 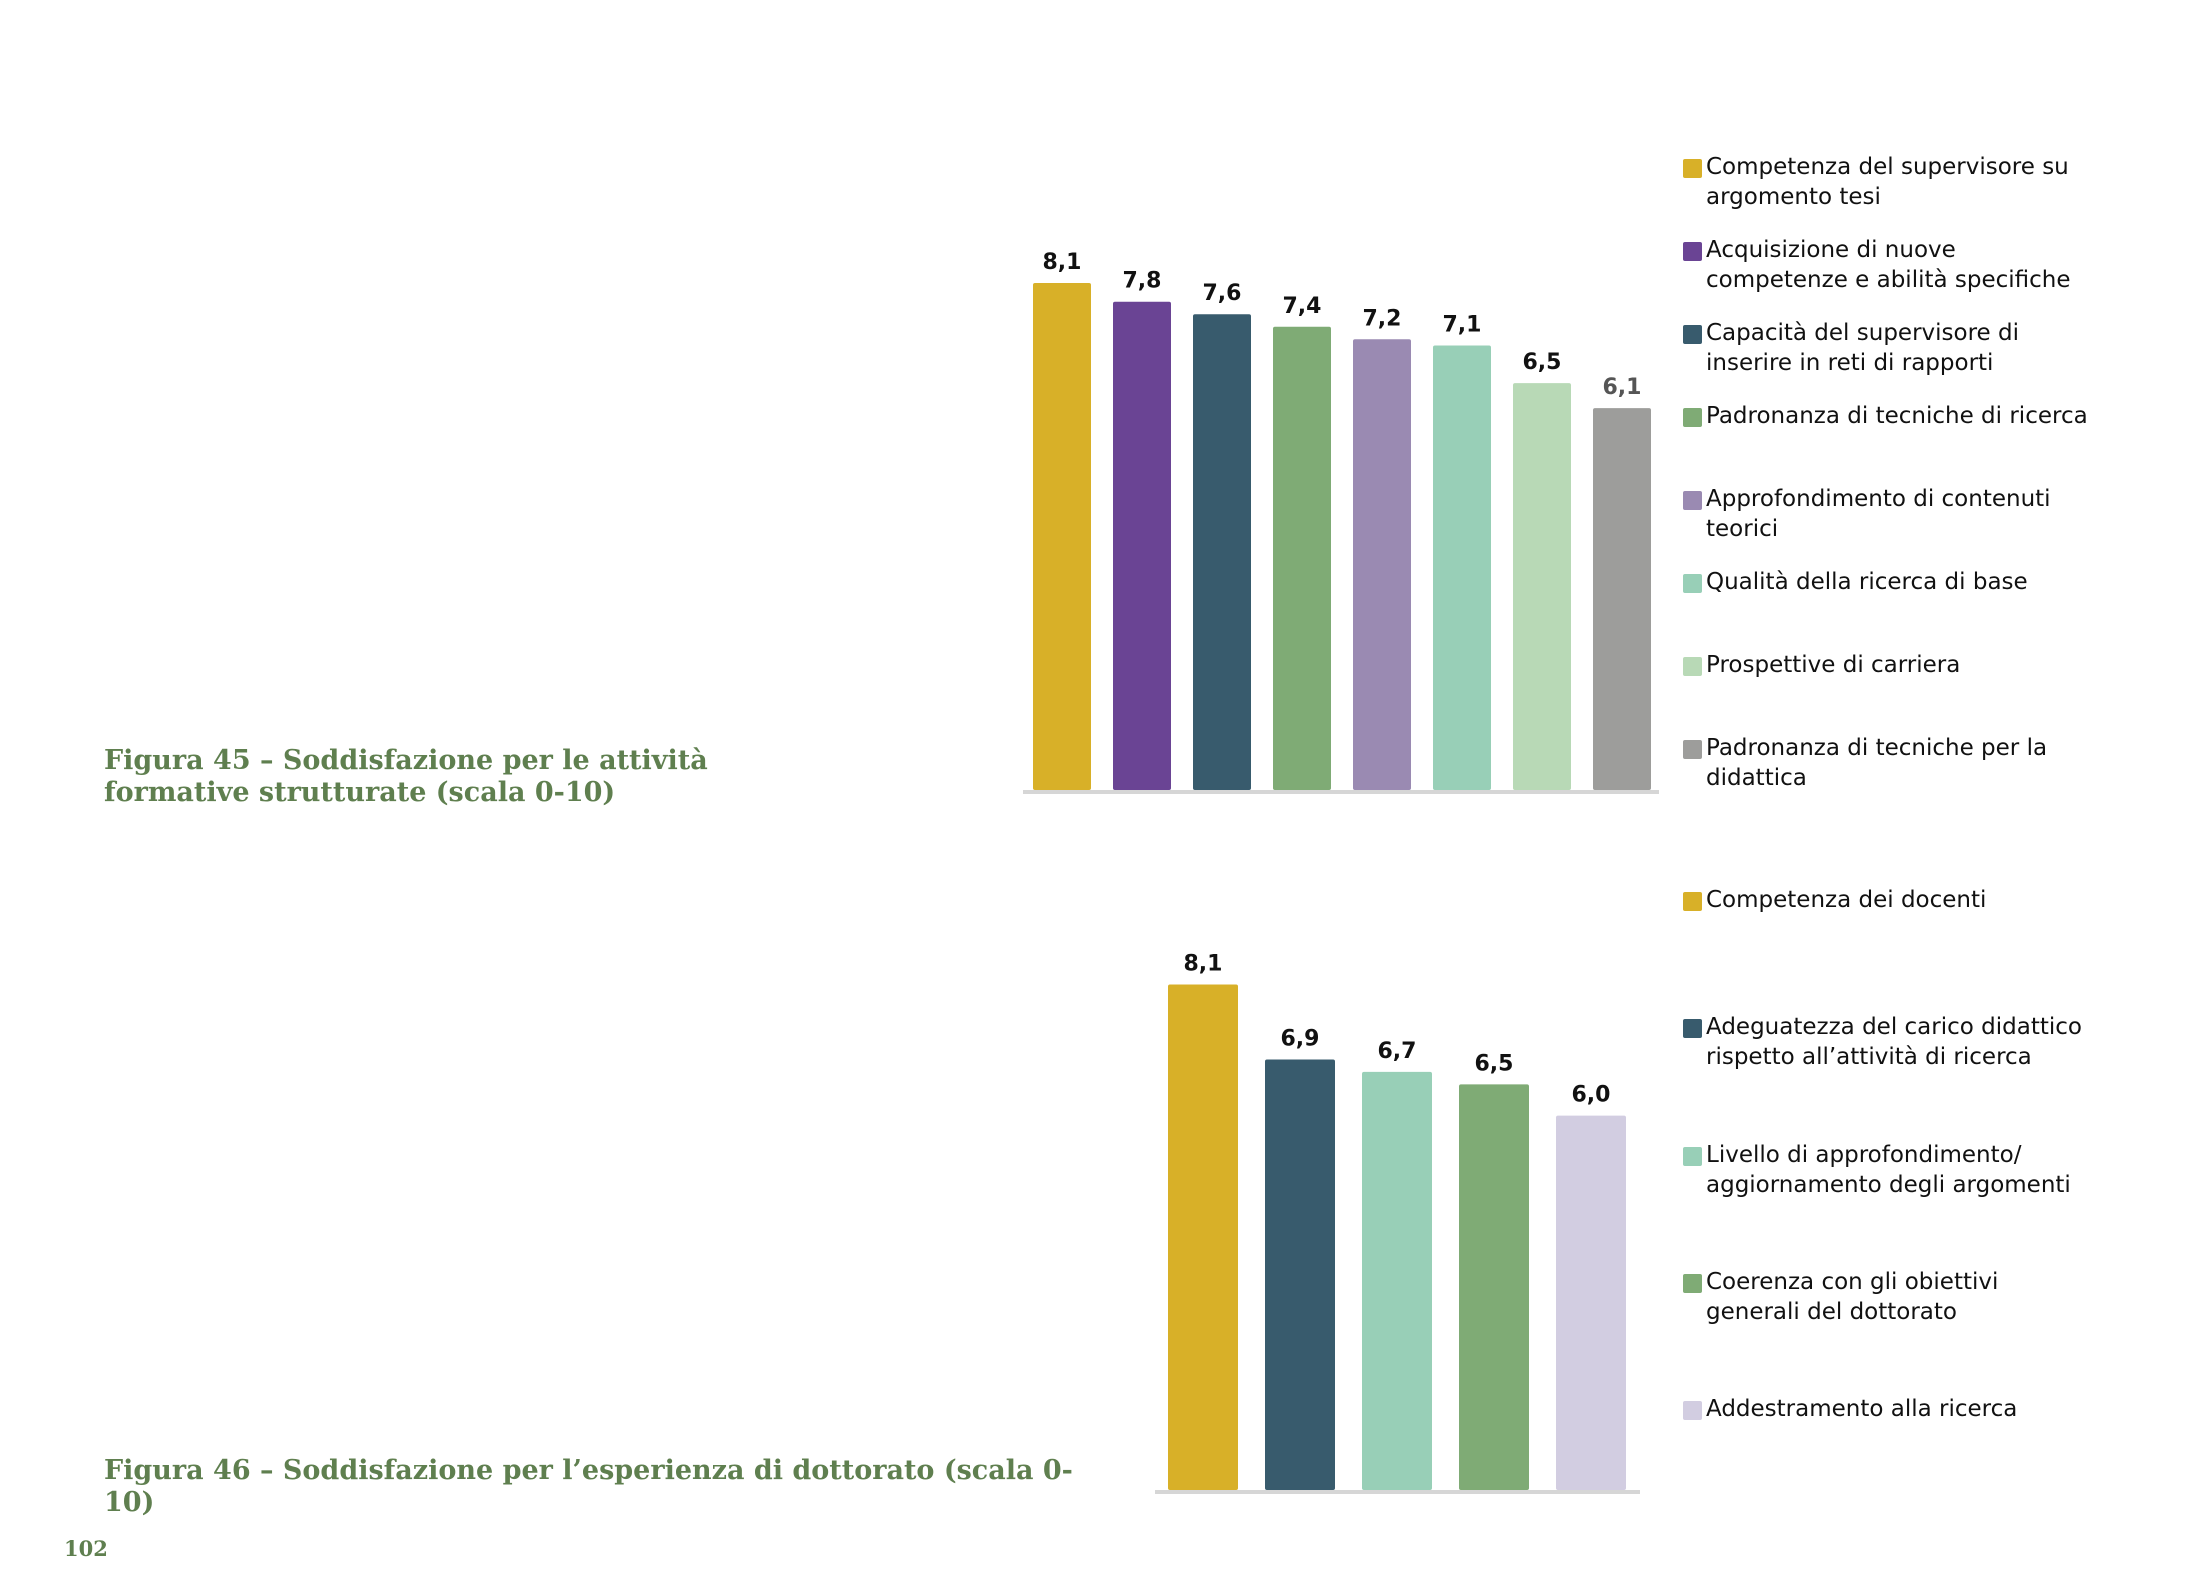 What do you see at coordinates (1622, 387) in the screenshot?
I see `figure45-value-label-8: 6,1` at bounding box center [1622, 387].